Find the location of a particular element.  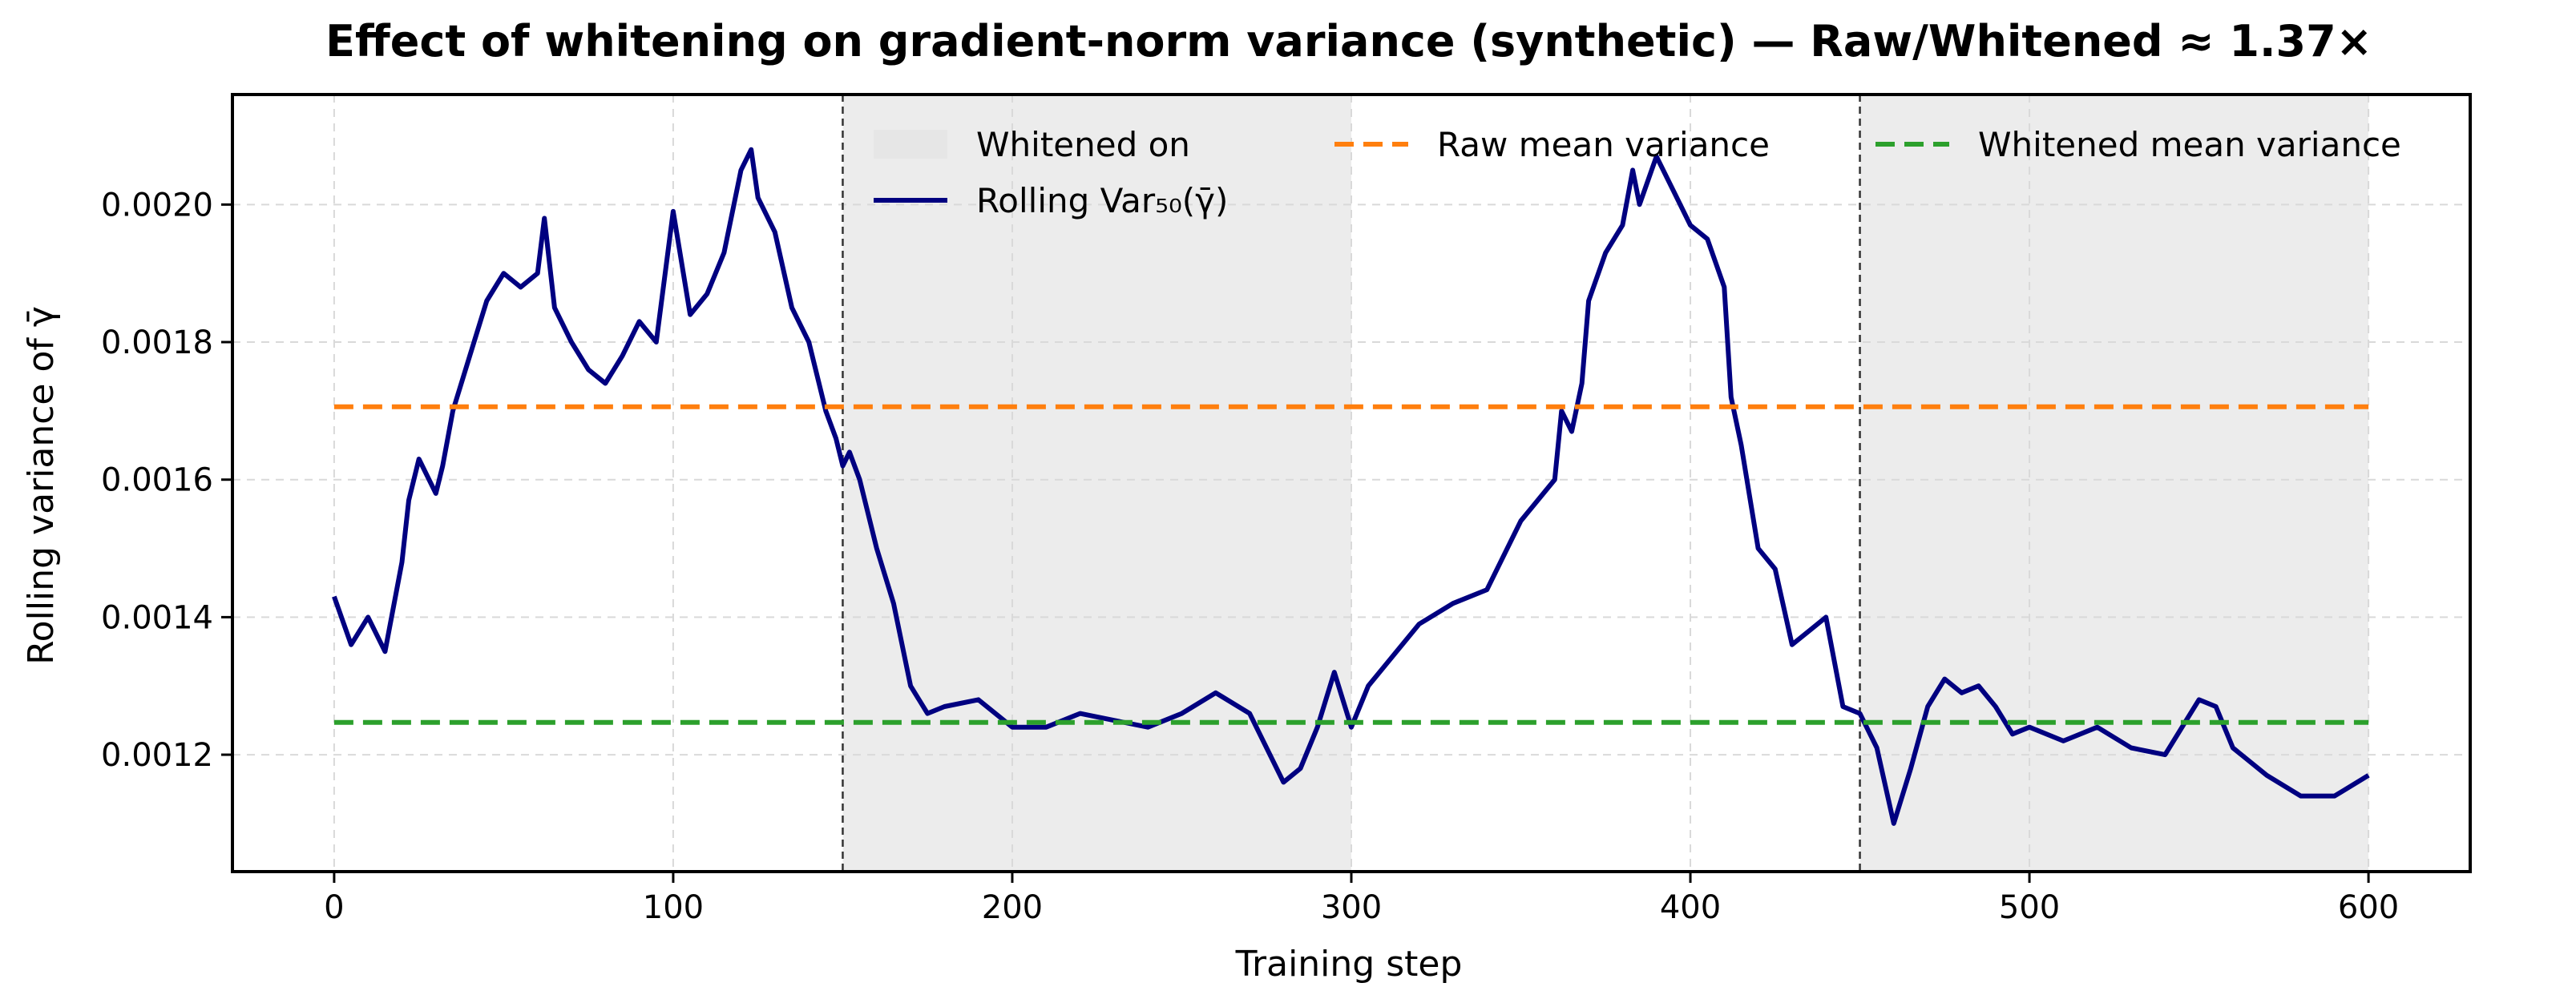

legend-label: Raw mean variance is located at coordinates (1604, 144).